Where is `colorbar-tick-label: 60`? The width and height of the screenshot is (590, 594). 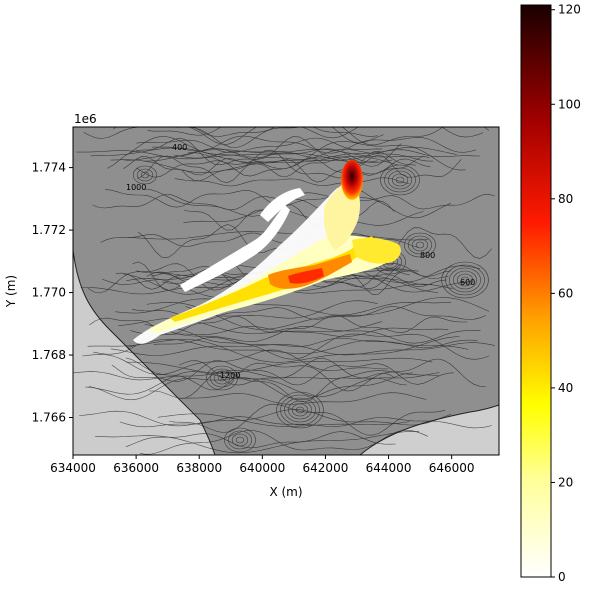
colorbar-tick-label: 60 is located at coordinates (565, 293).